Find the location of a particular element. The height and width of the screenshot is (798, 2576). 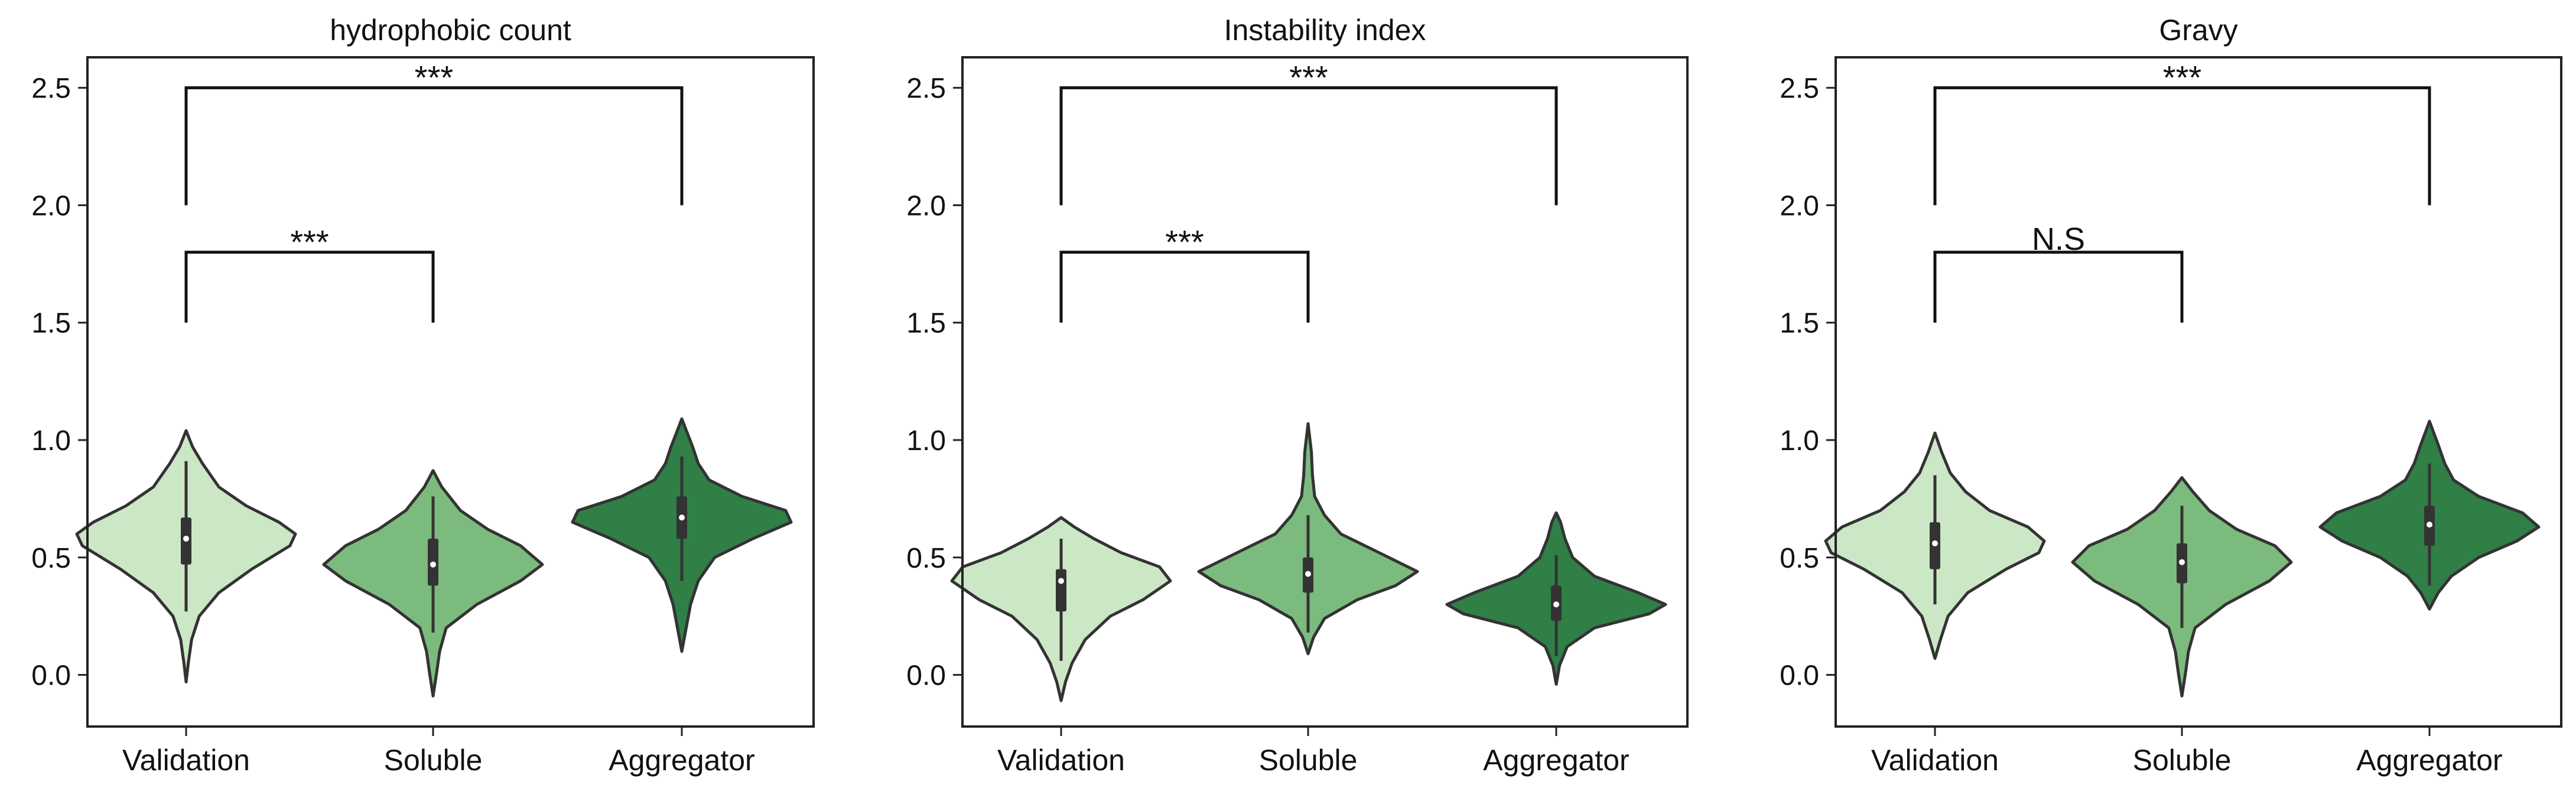

panel-title: hydrophobic count is located at coordinates (450, 30).